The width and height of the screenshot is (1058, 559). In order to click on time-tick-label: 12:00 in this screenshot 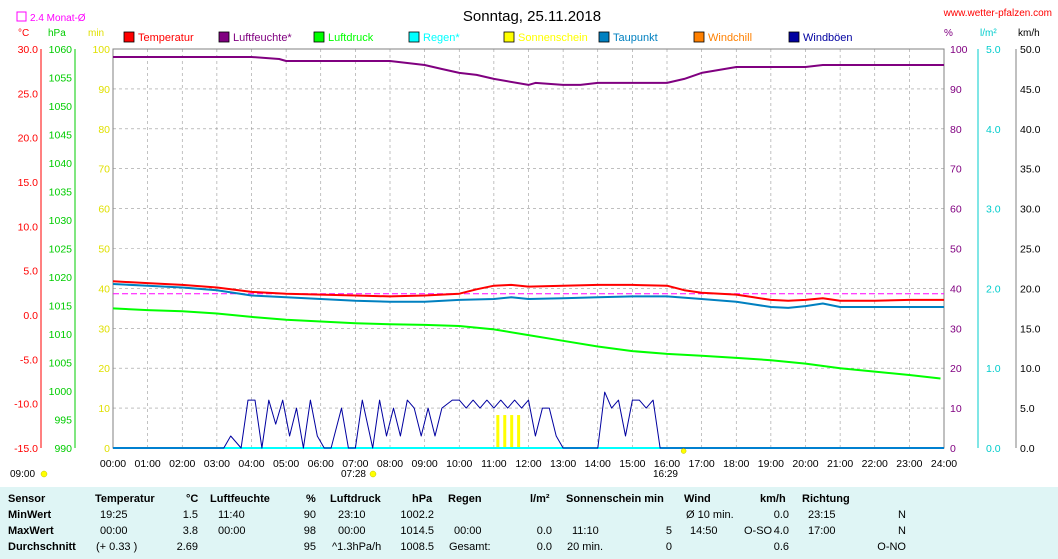, I will do `click(528, 464)`.